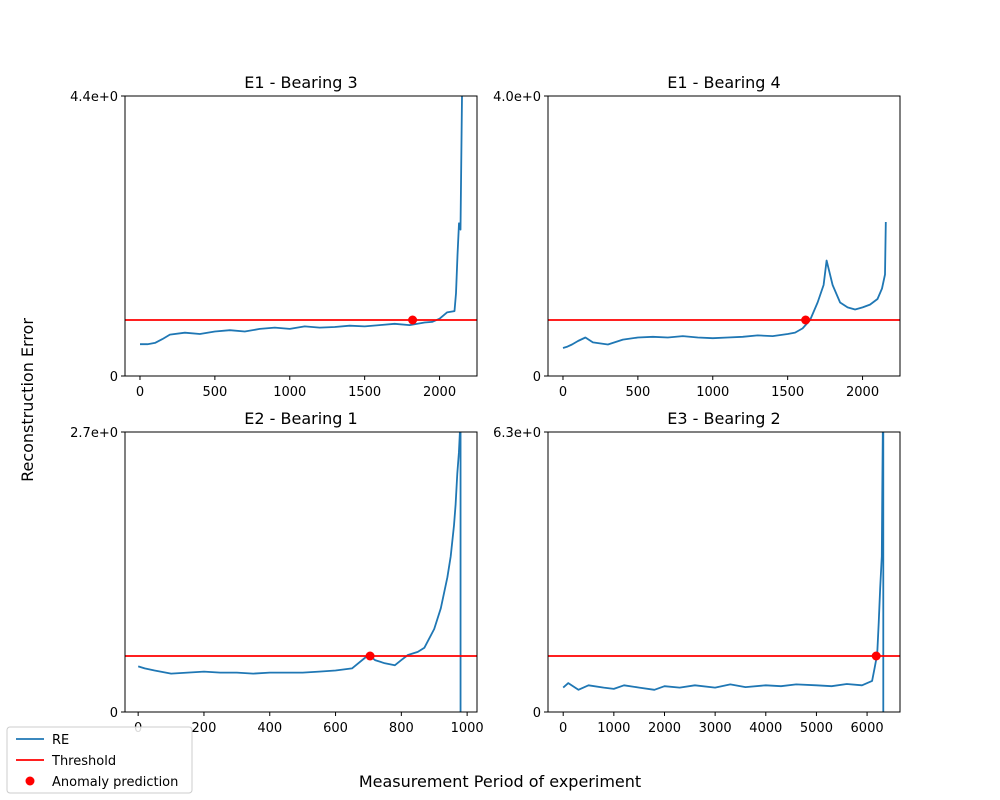 This screenshot has height=800, width=1000. What do you see at coordinates (723, 418) in the screenshot?
I see `subplot-title: E3 - Bearing 2` at bounding box center [723, 418].